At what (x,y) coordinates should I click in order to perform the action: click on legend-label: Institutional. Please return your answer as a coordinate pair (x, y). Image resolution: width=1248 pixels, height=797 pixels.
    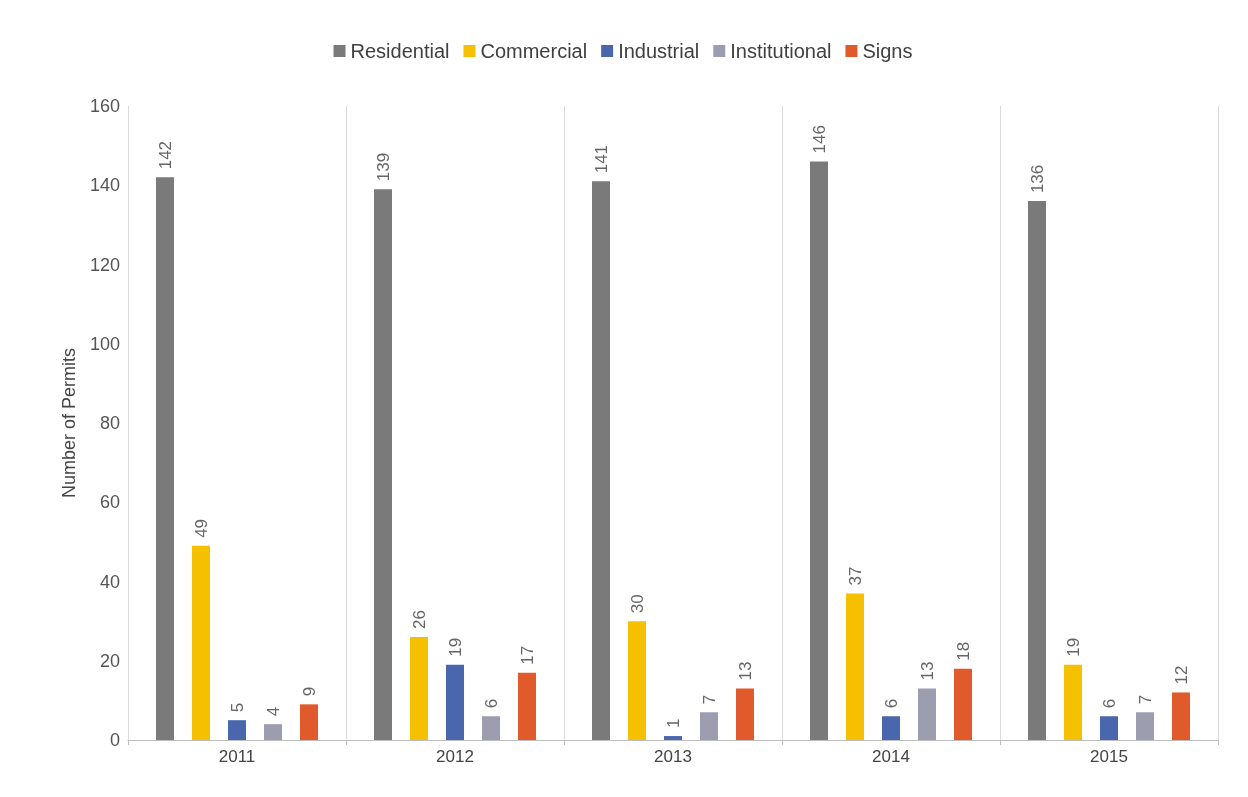
    Looking at the image, I should click on (781, 51).